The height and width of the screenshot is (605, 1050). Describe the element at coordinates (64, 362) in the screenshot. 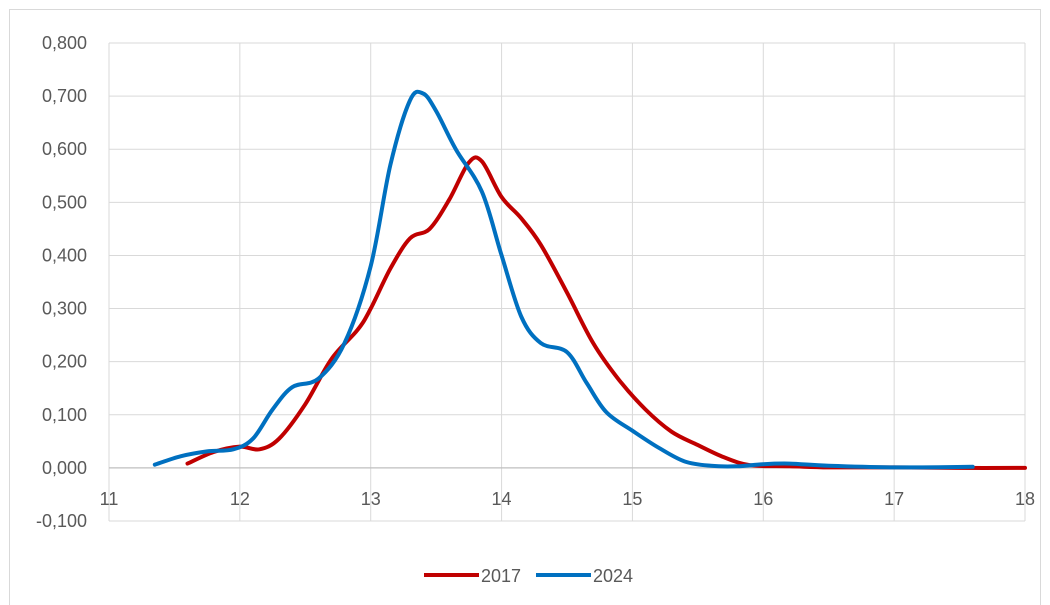

I see `y-tick-label: 0,200` at that location.